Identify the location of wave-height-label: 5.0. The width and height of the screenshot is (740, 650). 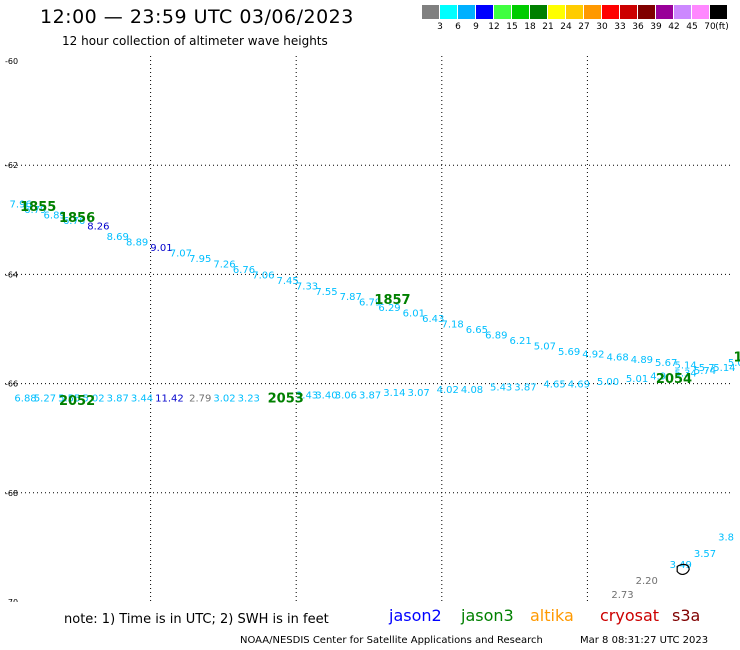
(734, 363).